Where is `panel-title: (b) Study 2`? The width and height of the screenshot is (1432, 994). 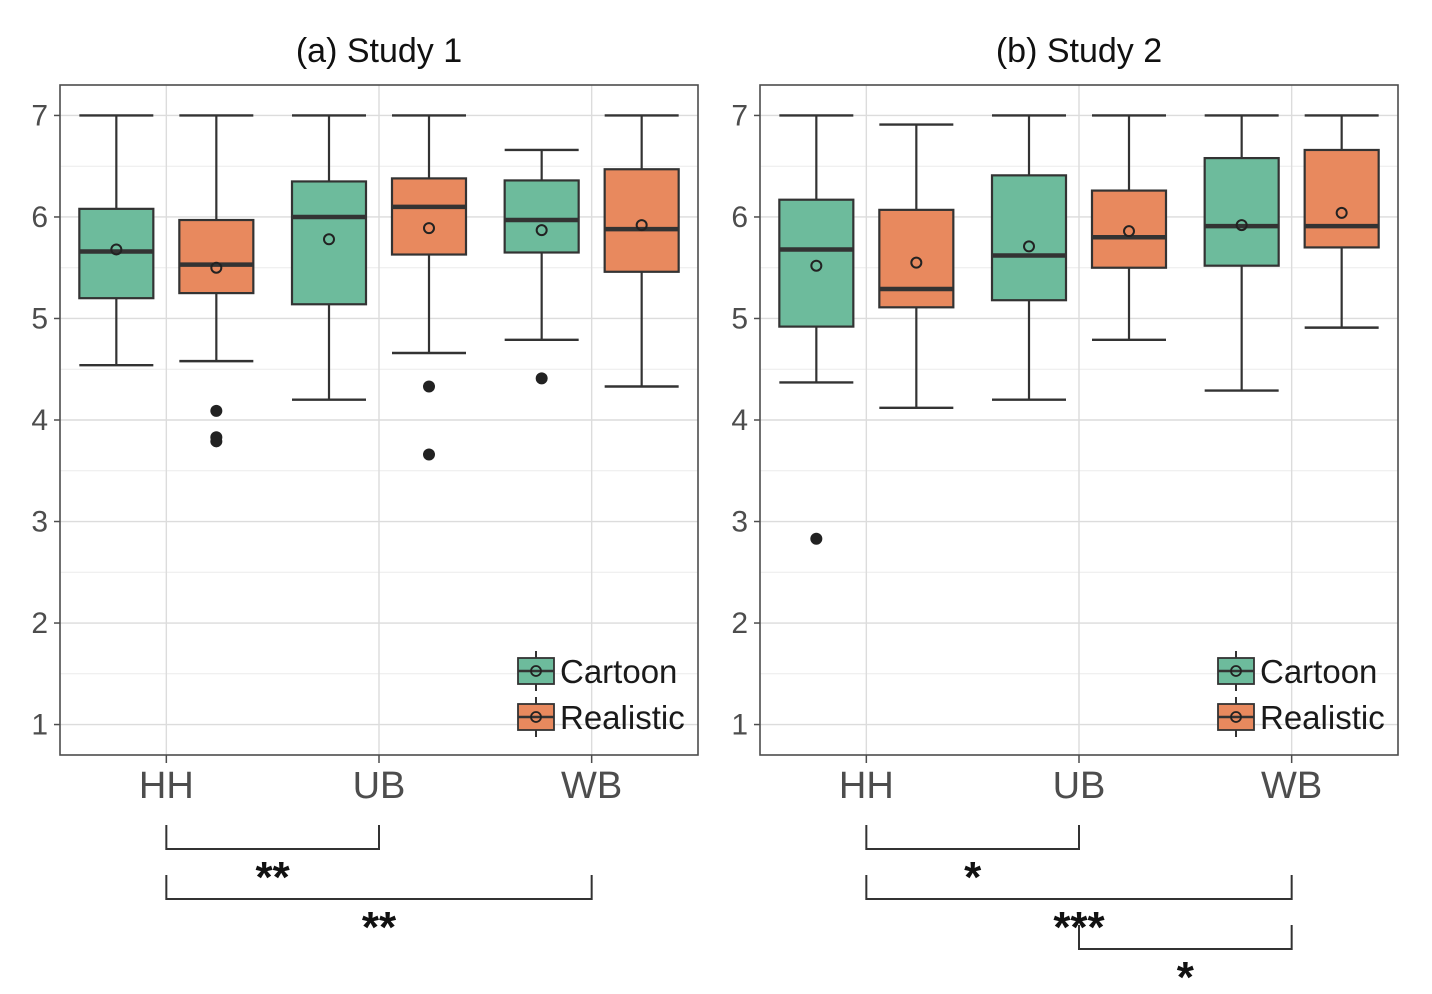 panel-title: (b) Study 2 is located at coordinates (1079, 51).